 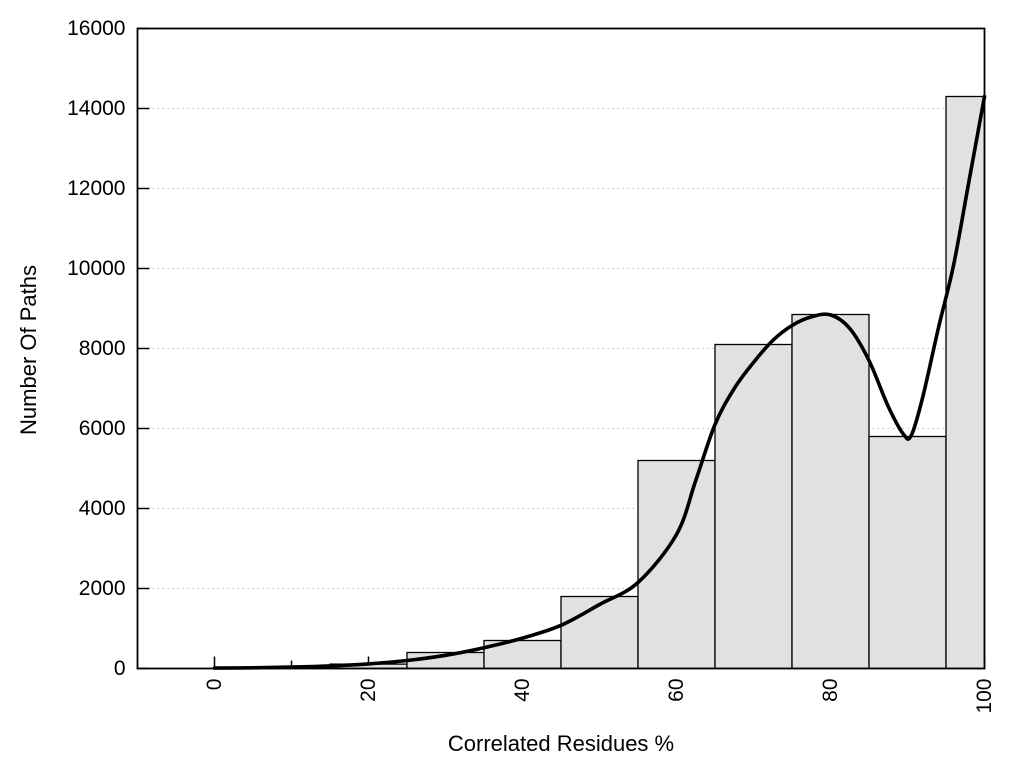 What do you see at coordinates (102, 428) in the screenshot?
I see `y-tick-label: 6000` at bounding box center [102, 428].